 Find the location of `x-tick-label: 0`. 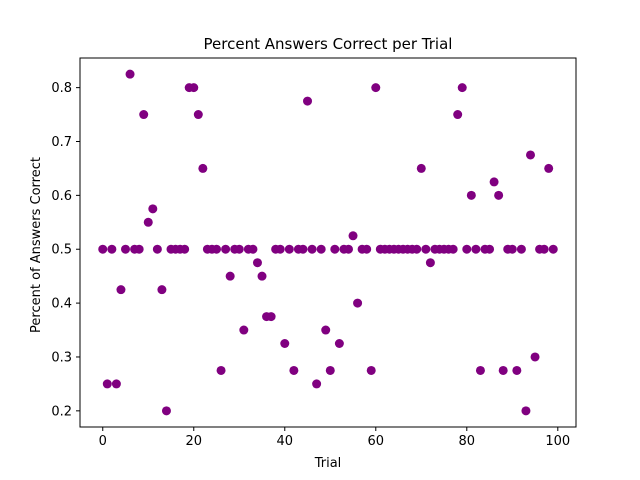

x-tick-label: 0 is located at coordinates (103, 441).